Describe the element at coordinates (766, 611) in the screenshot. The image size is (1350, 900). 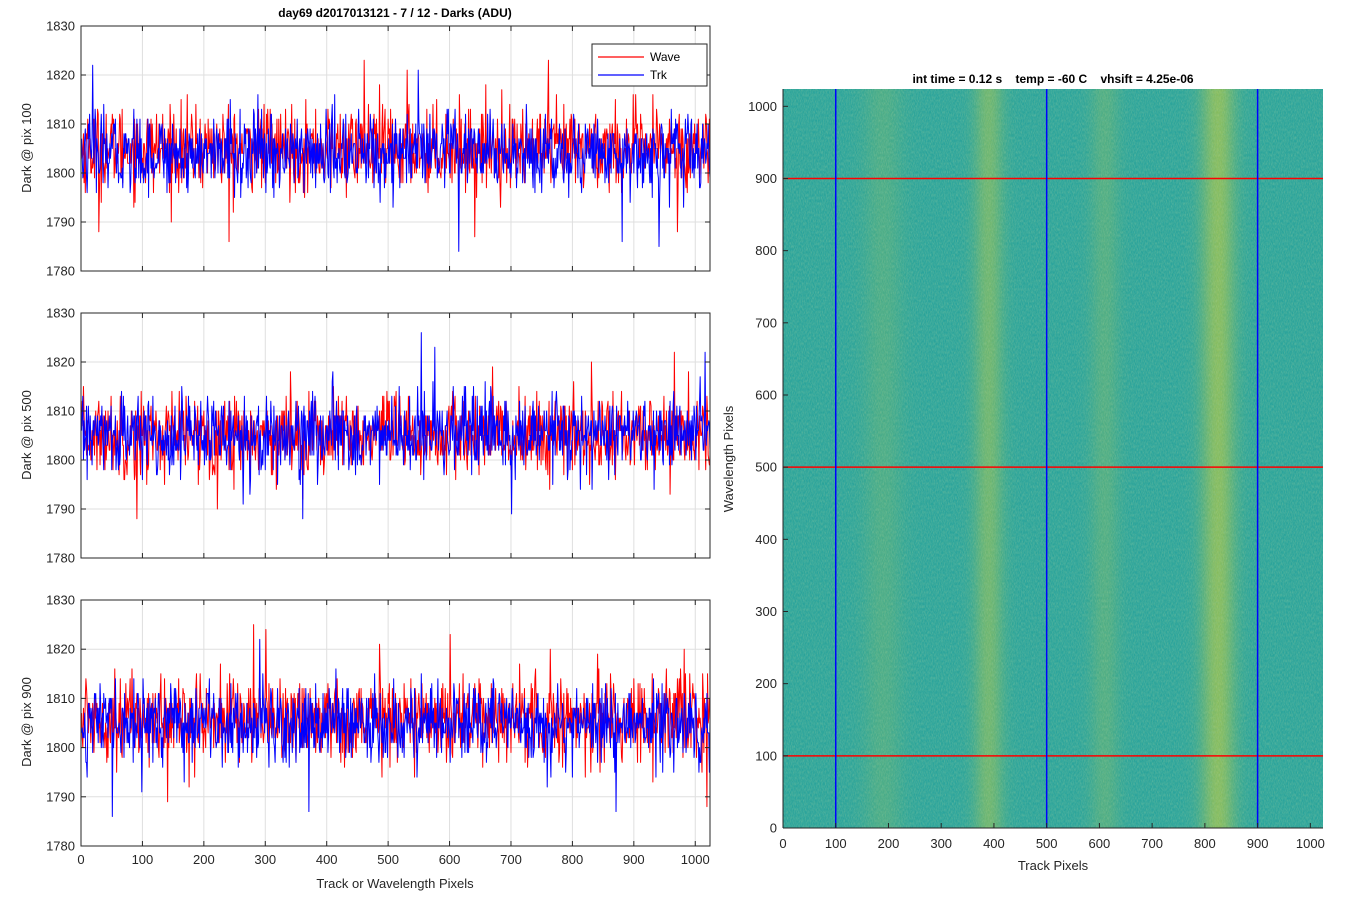
I see `heatmap-y-tick-label: 300` at that location.